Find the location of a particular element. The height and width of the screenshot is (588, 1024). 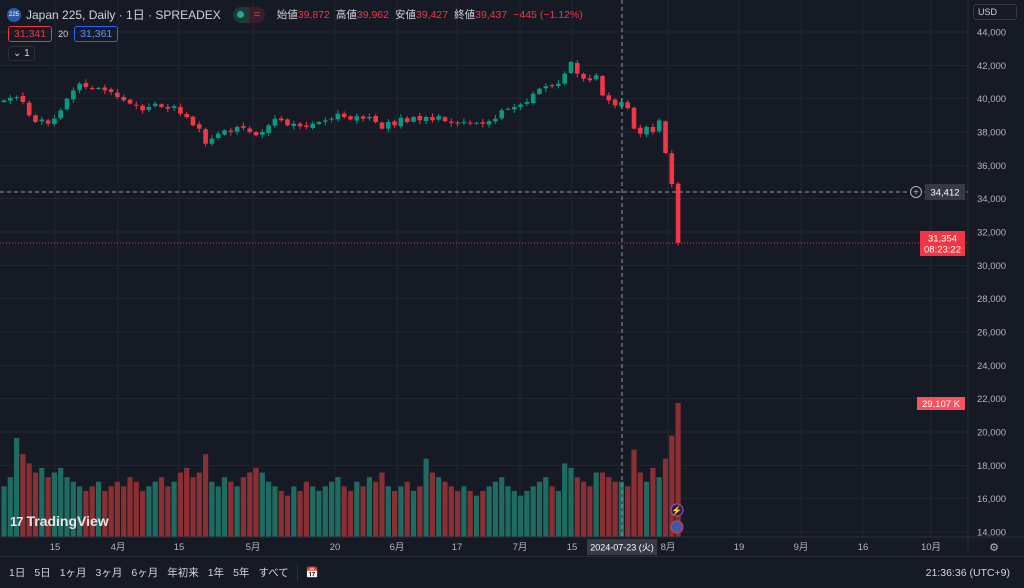

range-0: 1日 is located at coordinates (17, 573).